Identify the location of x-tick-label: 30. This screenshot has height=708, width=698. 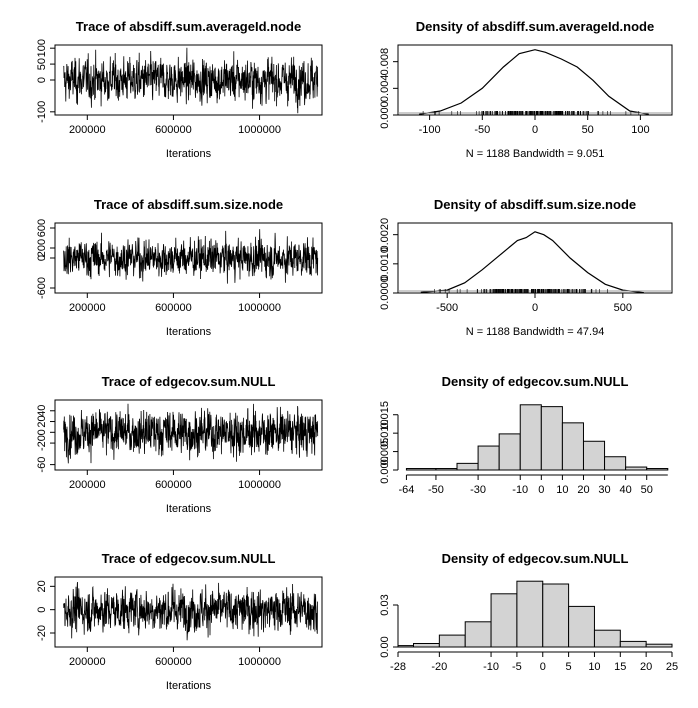
(604, 490).